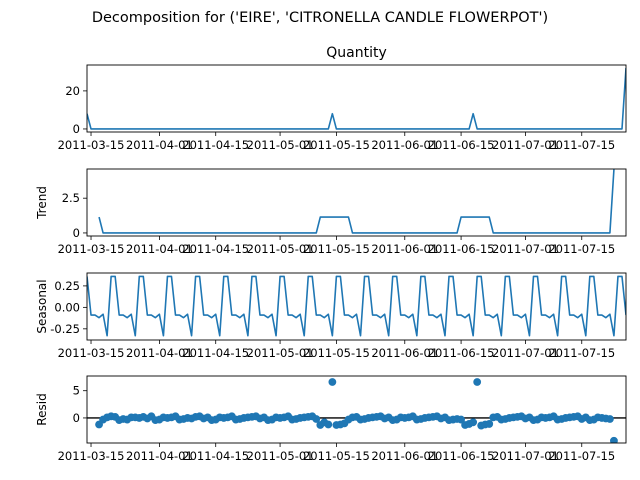 The image size is (640, 480). What do you see at coordinates (67, 307) in the screenshot?
I see `y-tick-label: 0.00` at bounding box center [67, 307].